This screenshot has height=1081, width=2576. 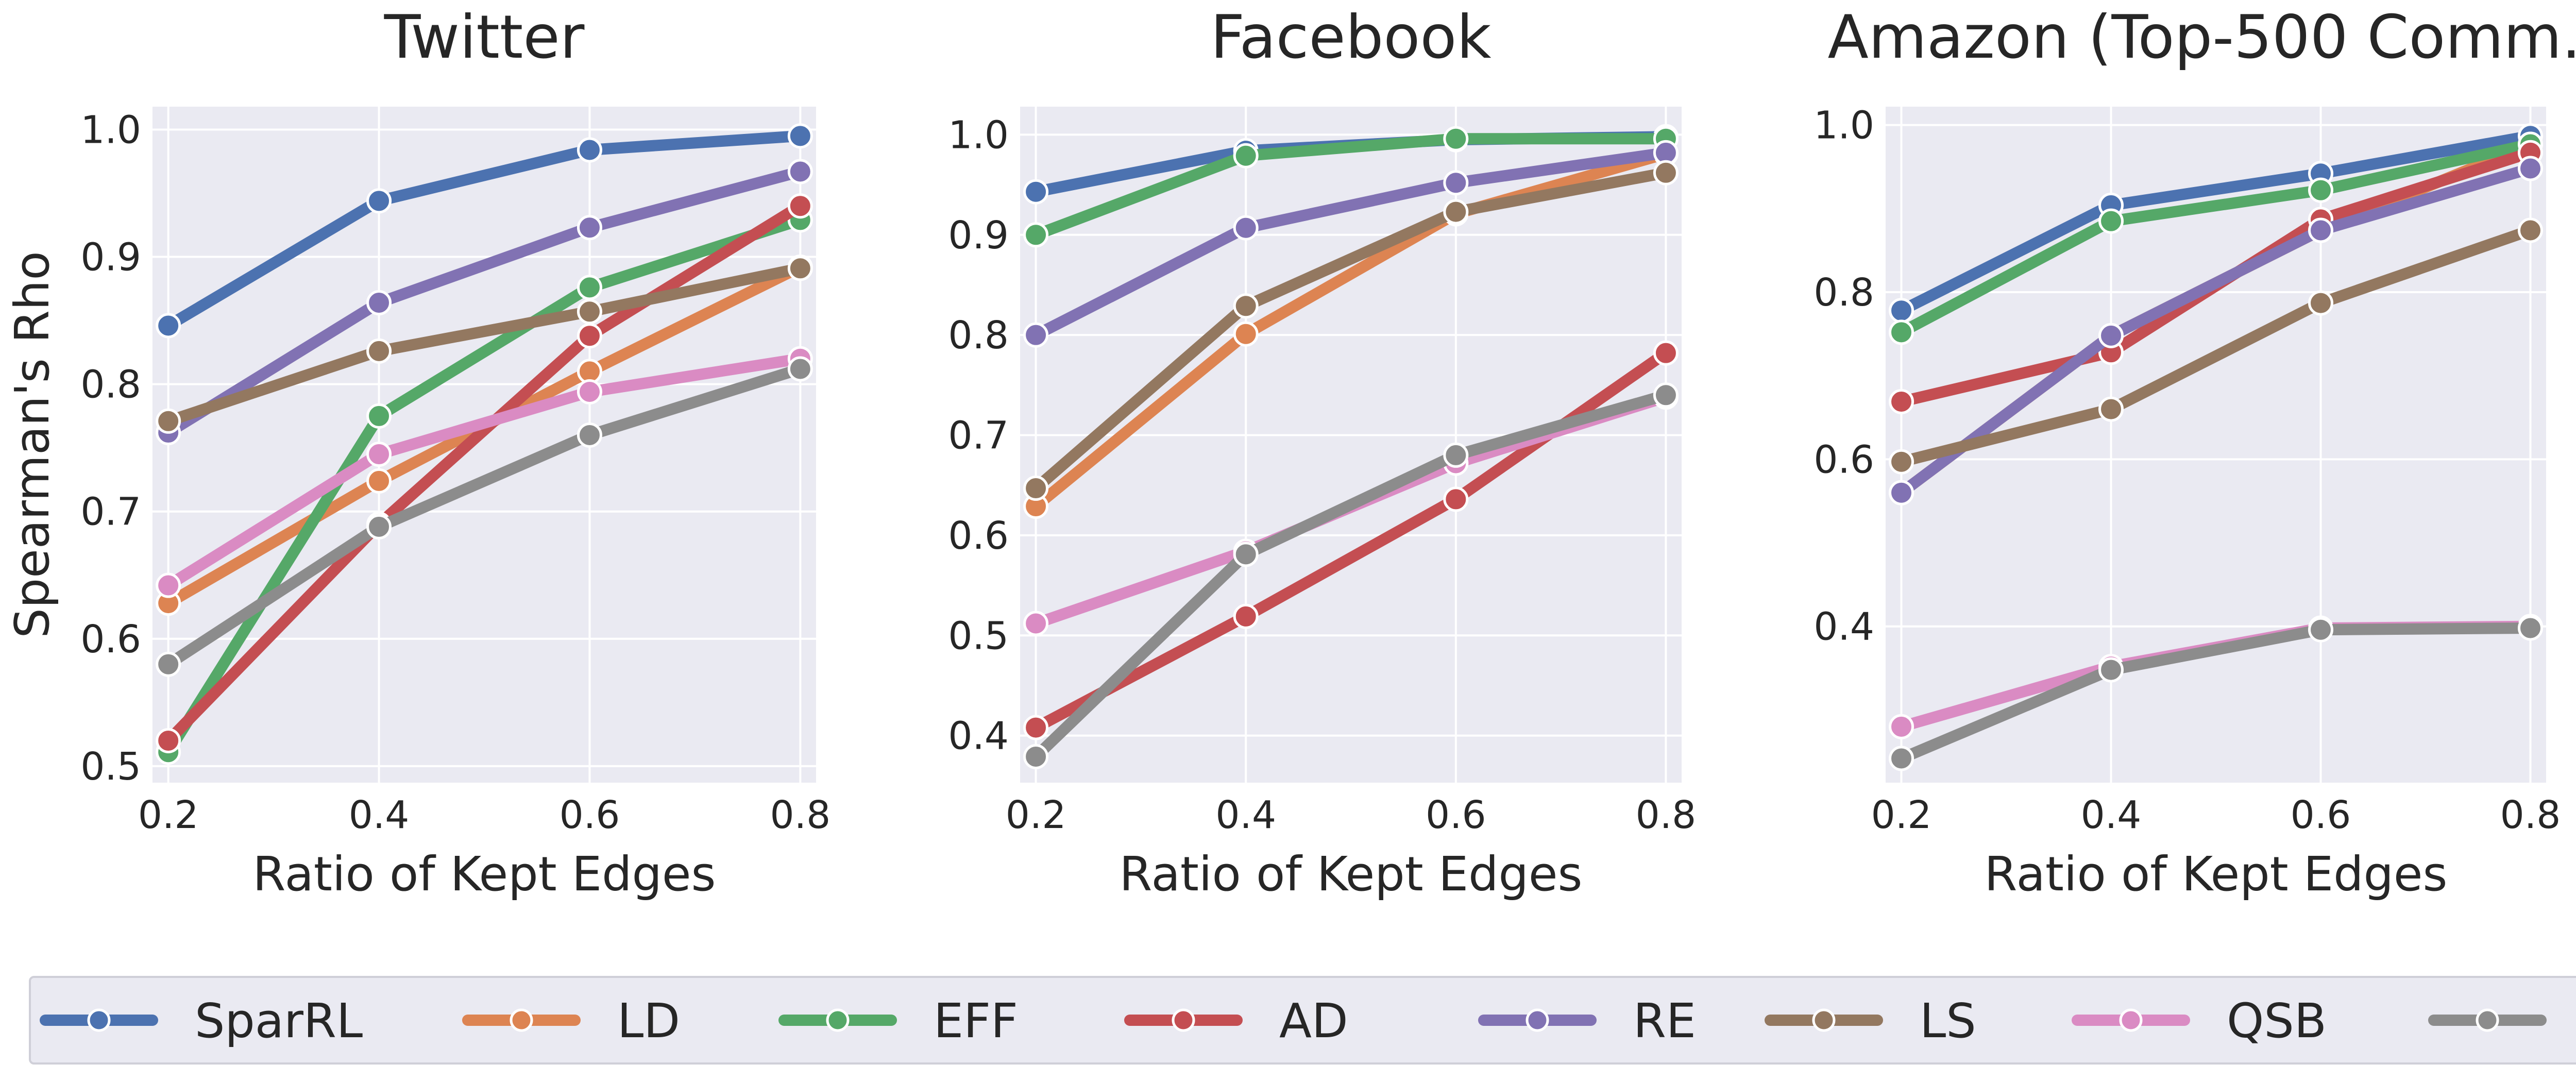 What do you see at coordinates (32, 444) in the screenshot?
I see `y-axis-label: Spearman's Rho` at bounding box center [32, 444].